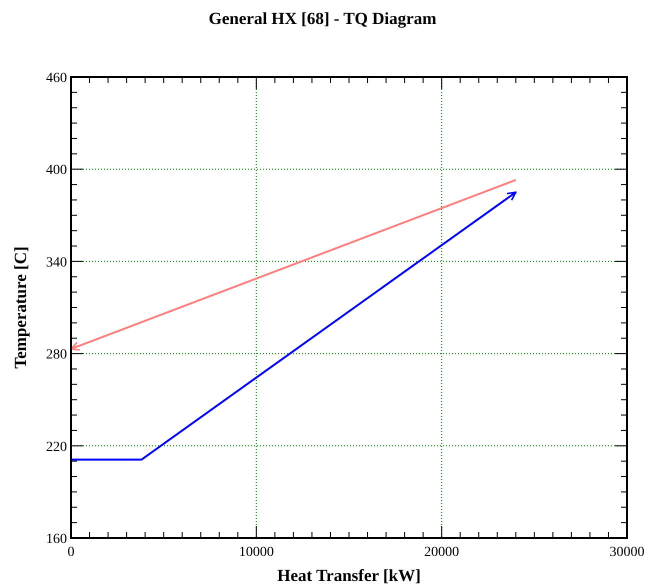  What do you see at coordinates (20, 307) in the screenshot?
I see `y-axis-title: Temperature [C]` at bounding box center [20, 307].